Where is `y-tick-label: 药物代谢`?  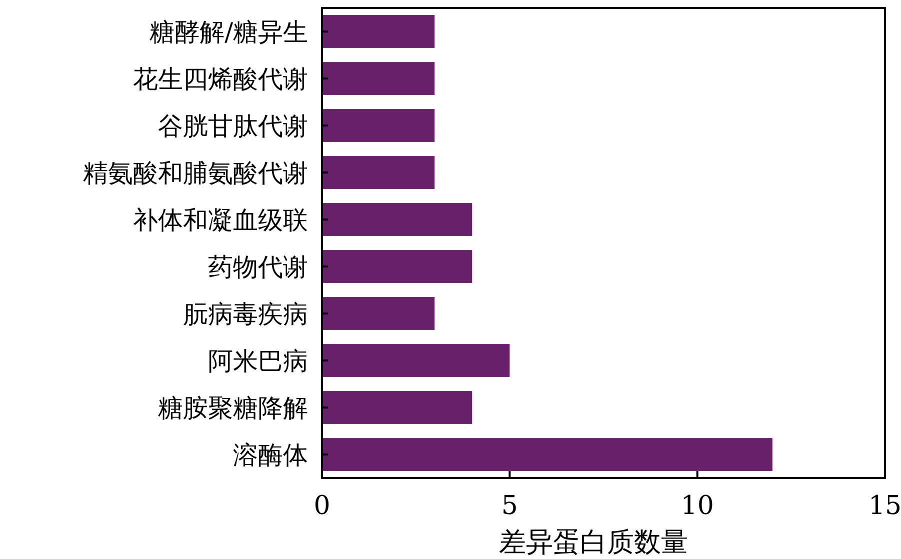 y-tick-label: 药物代谢 is located at coordinates (258, 267).